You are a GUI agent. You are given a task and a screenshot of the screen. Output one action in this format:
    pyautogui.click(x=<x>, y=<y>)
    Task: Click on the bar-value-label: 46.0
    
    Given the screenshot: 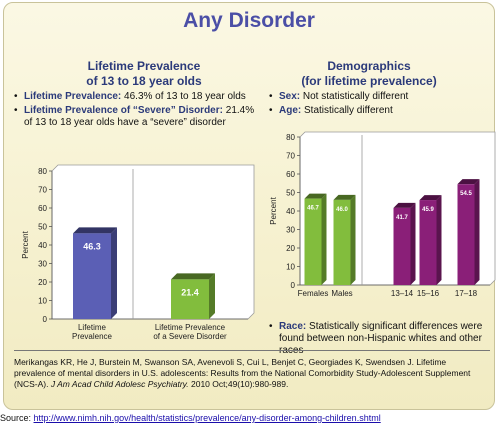 What is the action you would take?
    pyautogui.click(x=342, y=210)
    